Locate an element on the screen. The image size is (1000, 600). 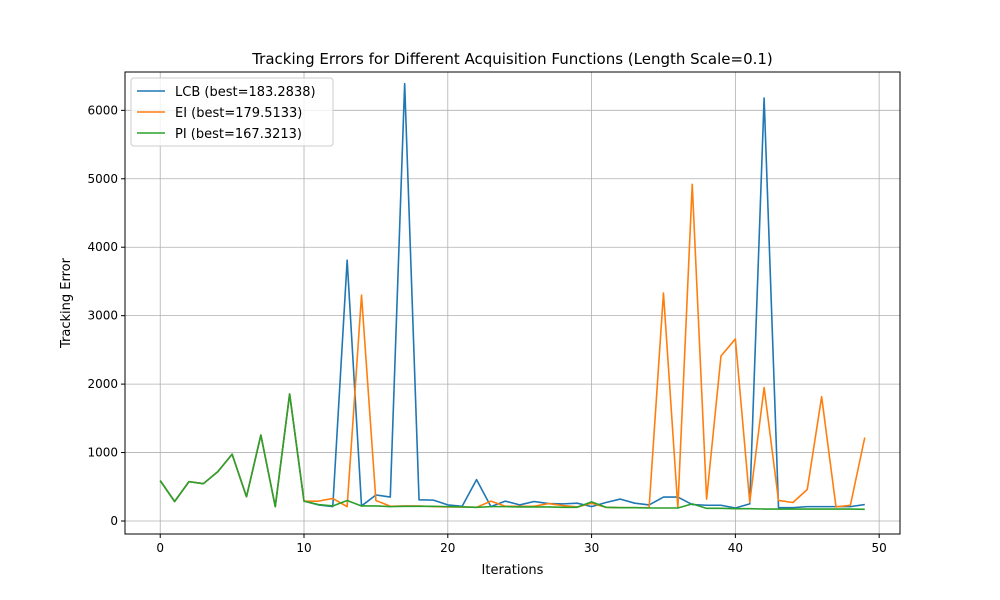
y-tick-label: 1000 is located at coordinates (102, 453).